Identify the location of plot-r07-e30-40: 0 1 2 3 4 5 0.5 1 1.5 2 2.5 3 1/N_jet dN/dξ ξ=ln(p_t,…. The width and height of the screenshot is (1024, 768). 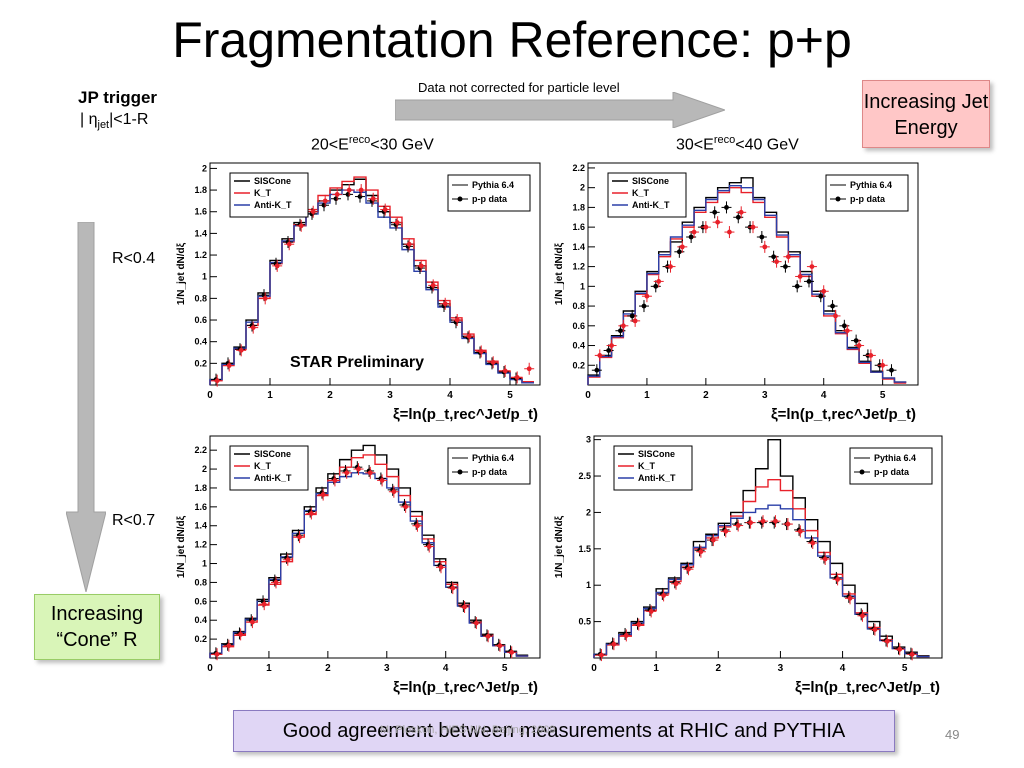
(756, 567).